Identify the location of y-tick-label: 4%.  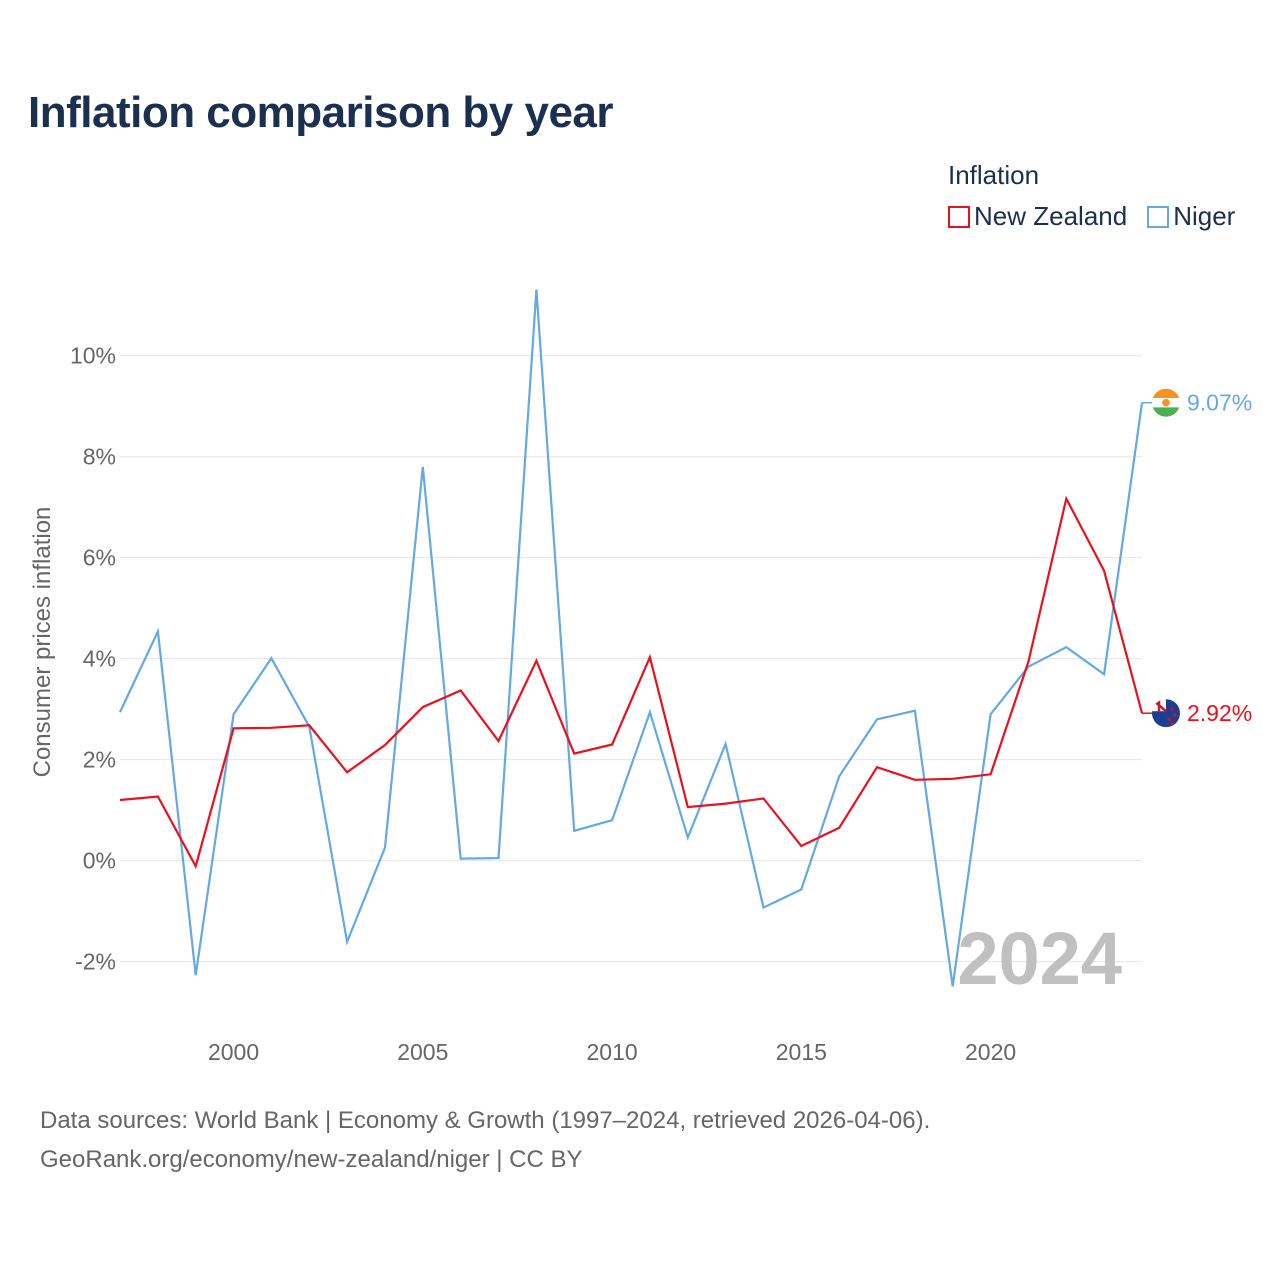
(99, 659).